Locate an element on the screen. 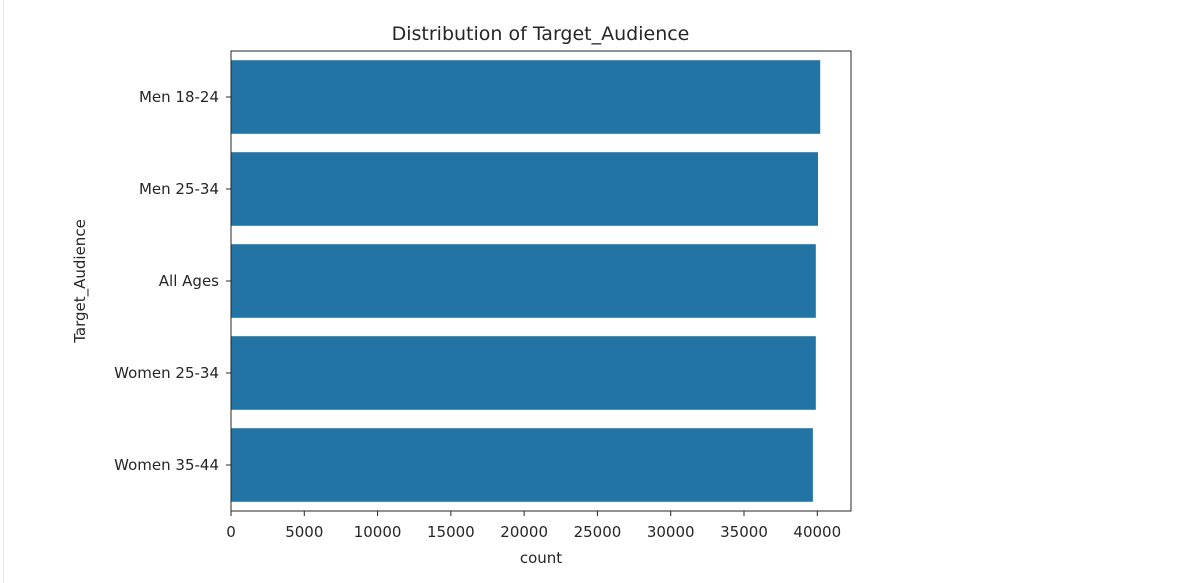 Image resolution: width=1188 pixels, height=583 pixels. y-tick-label: Women 35-44 is located at coordinates (166, 465).